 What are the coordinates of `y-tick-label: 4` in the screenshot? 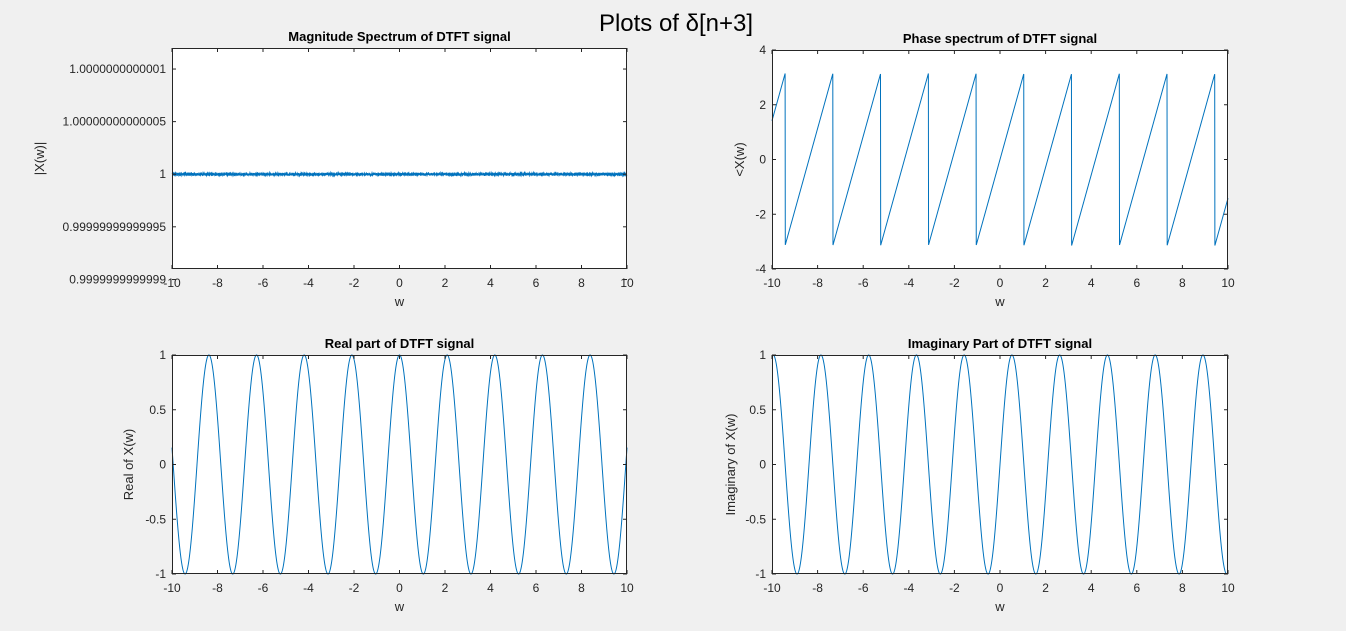 It's located at (762, 50).